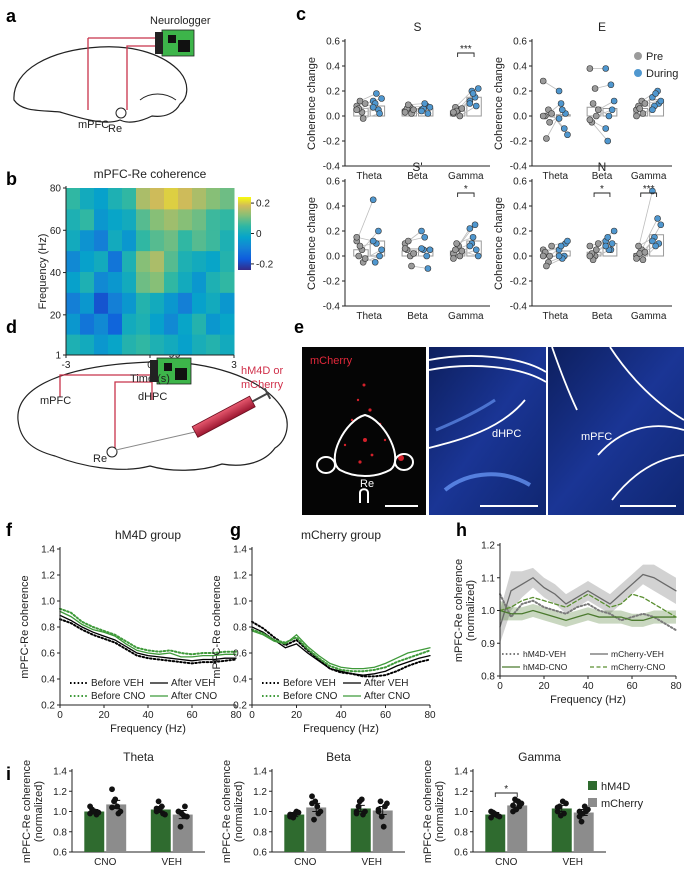 The width and height of the screenshot is (685, 878). I want to click on legend-label: Before CNO, so click(118, 696).